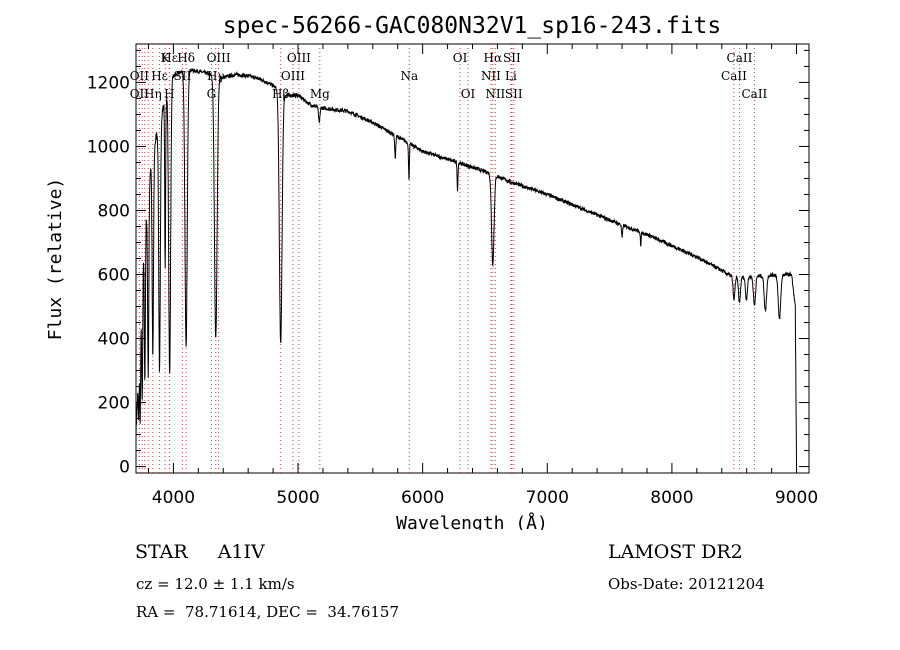 This screenshot has height=650, width=900. What do you see at coordinates (511, 76) in the screenshot?
I see `line-marker-label: Li` at bounding box center [511, 76].